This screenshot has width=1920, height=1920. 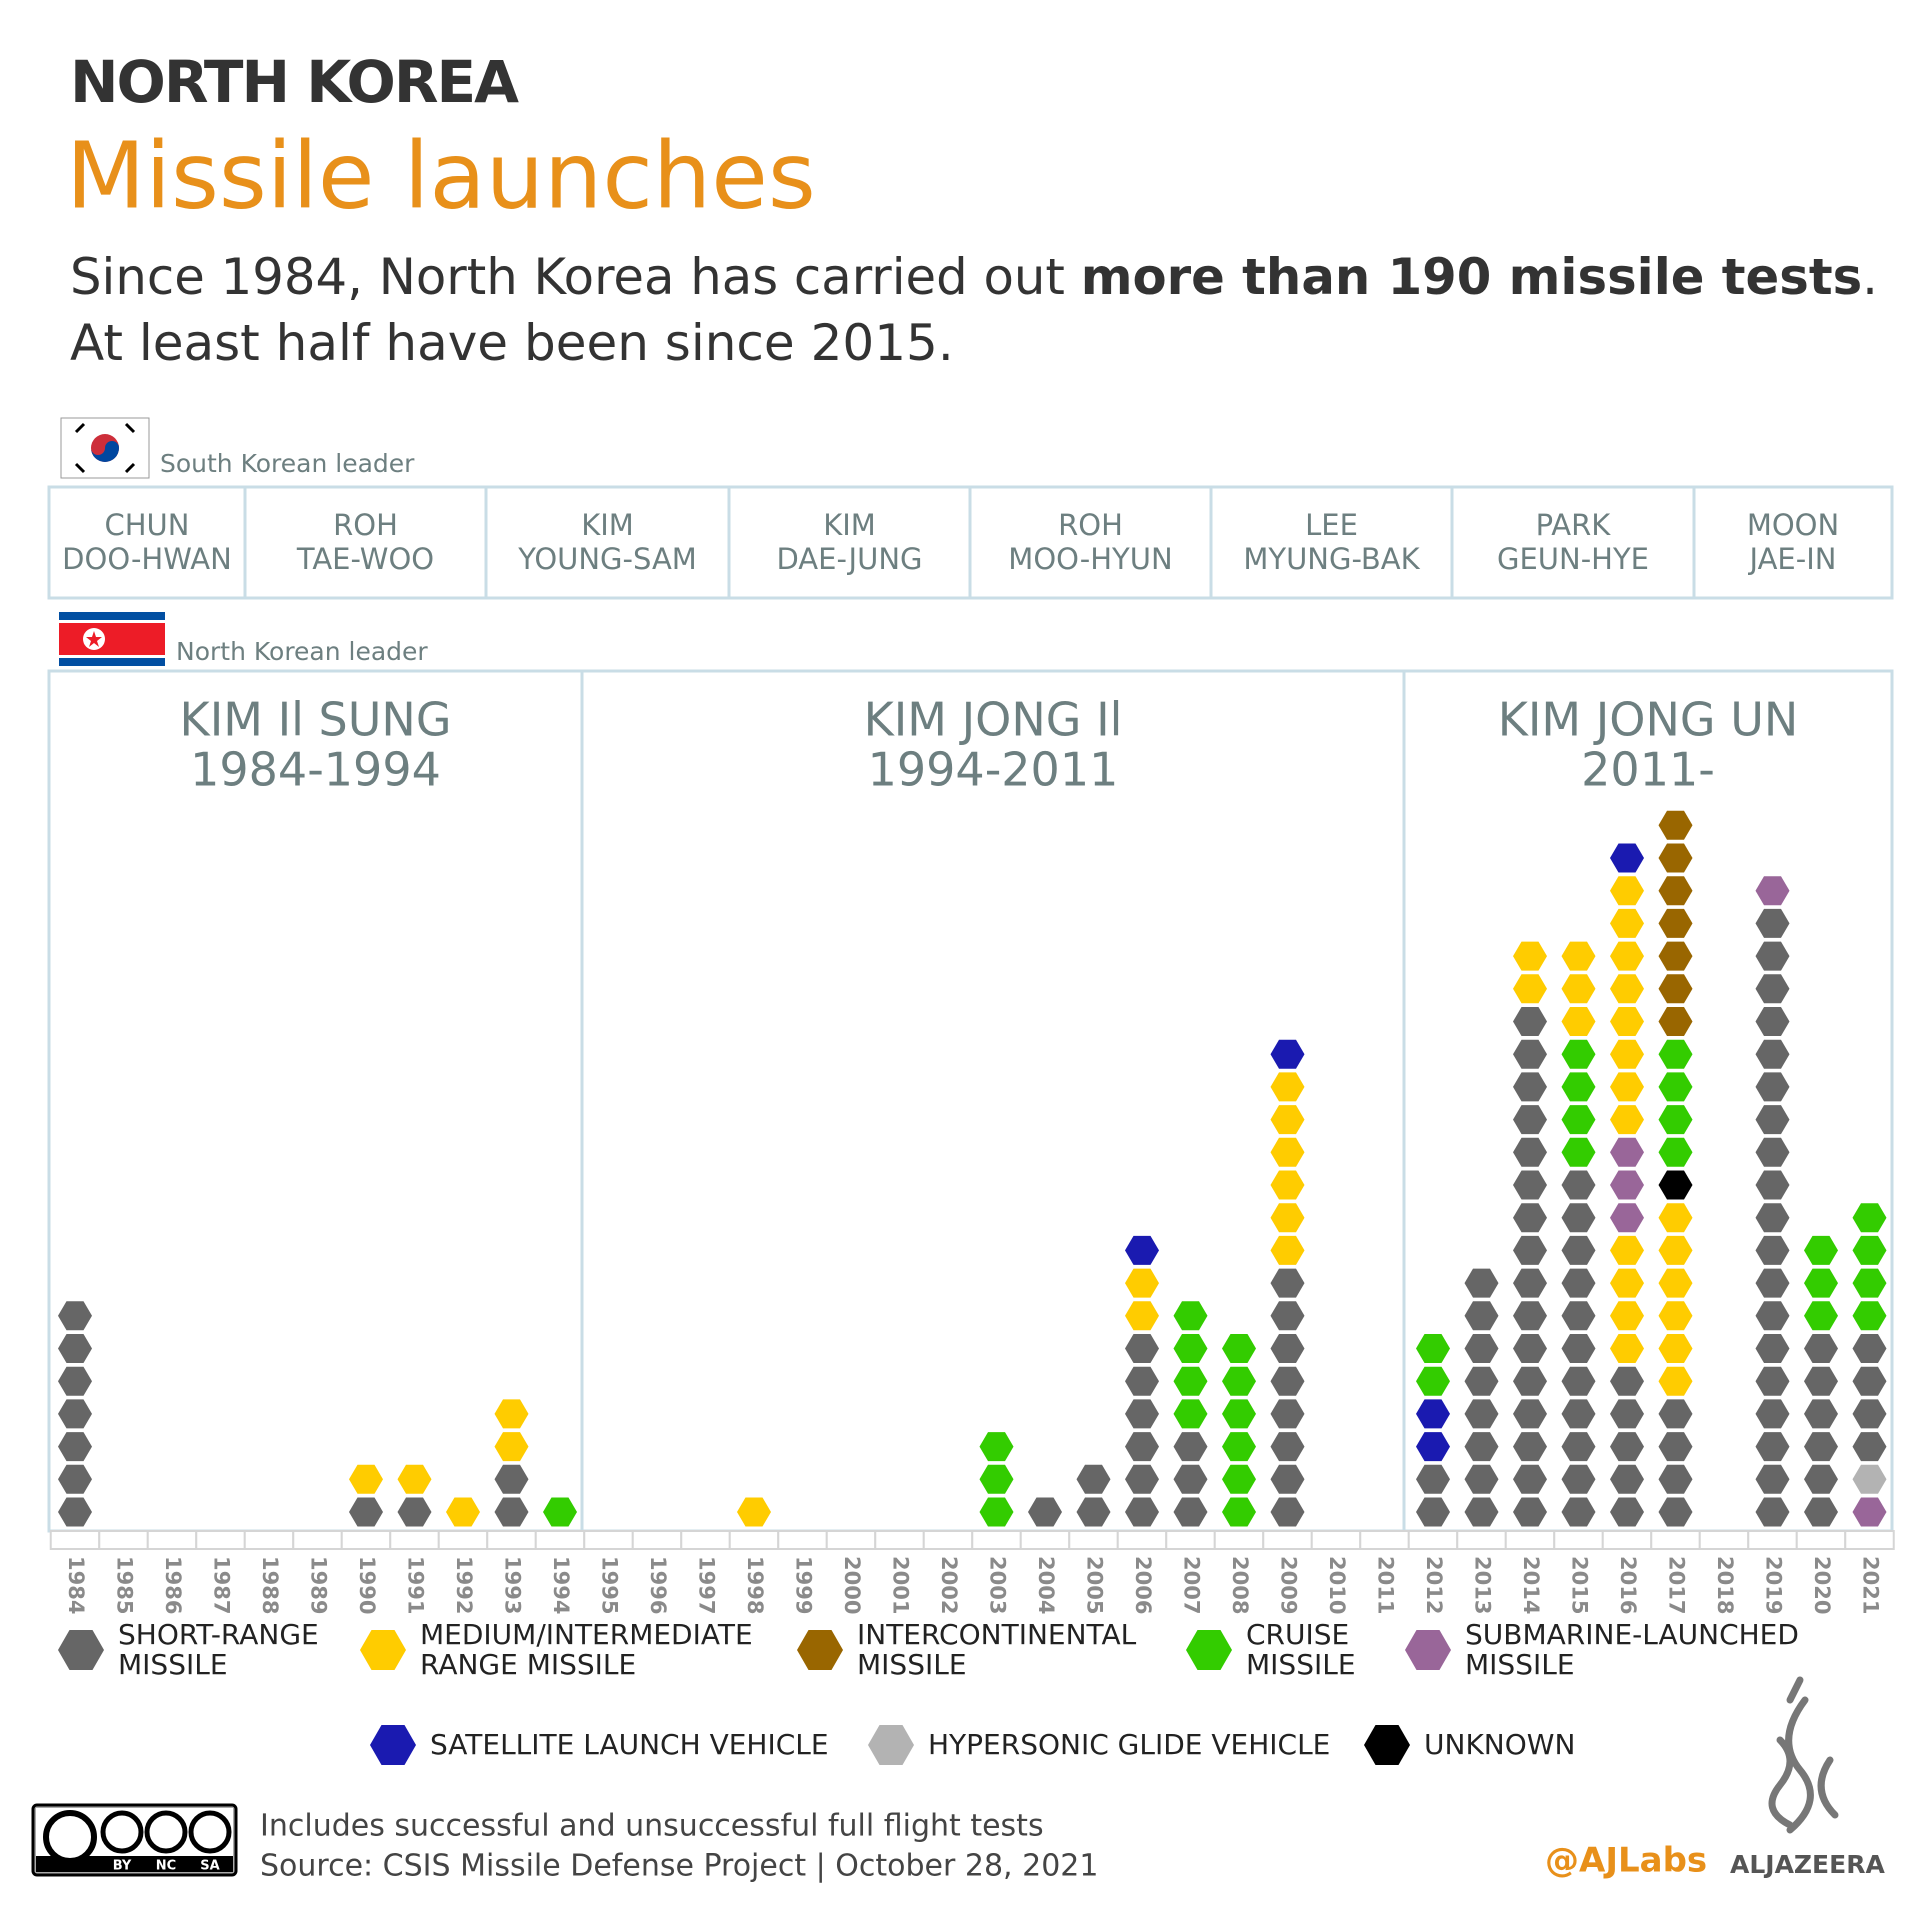 What do you see at coordinates (1240, 1585) in the screenshot?
I see `x-tick-label: 2008` at bounding box center [1240, 1585].